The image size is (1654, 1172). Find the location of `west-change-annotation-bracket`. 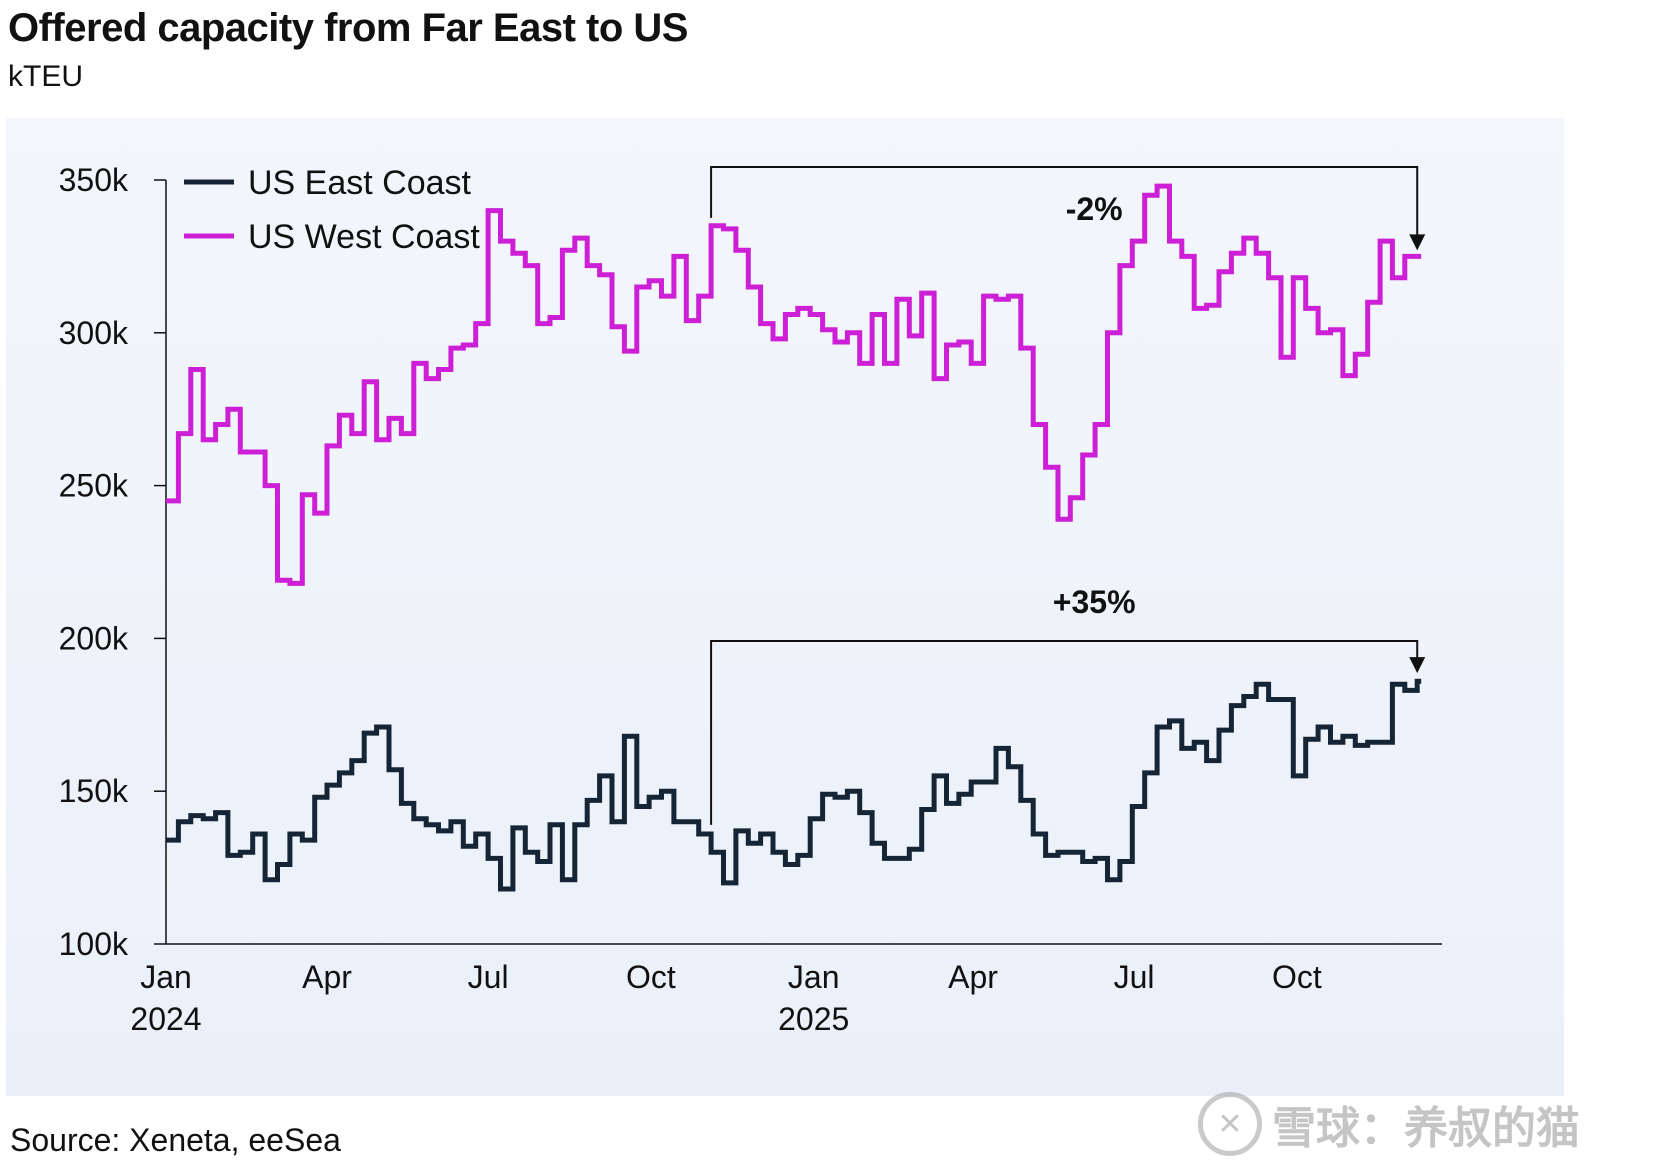

west-change-annotation-bracket is located at coordinates (1064, 201).